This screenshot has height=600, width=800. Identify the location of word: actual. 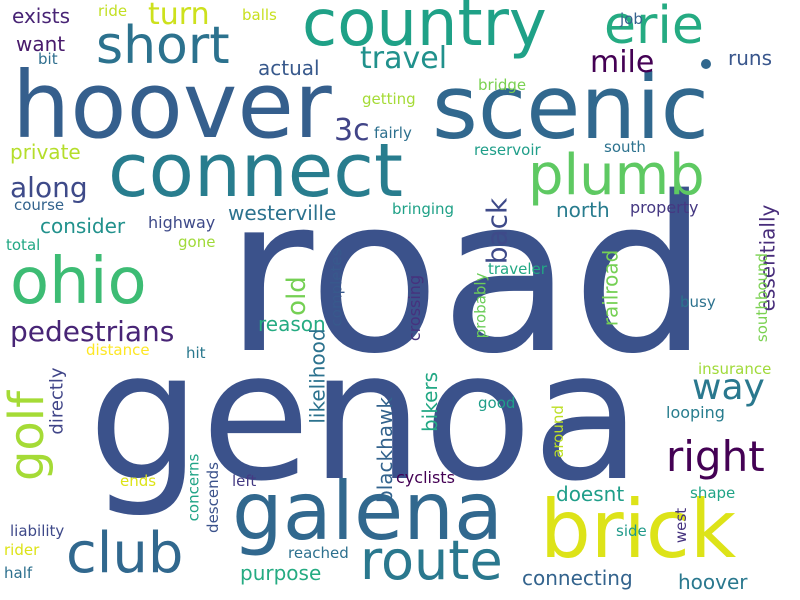
(289, 68).